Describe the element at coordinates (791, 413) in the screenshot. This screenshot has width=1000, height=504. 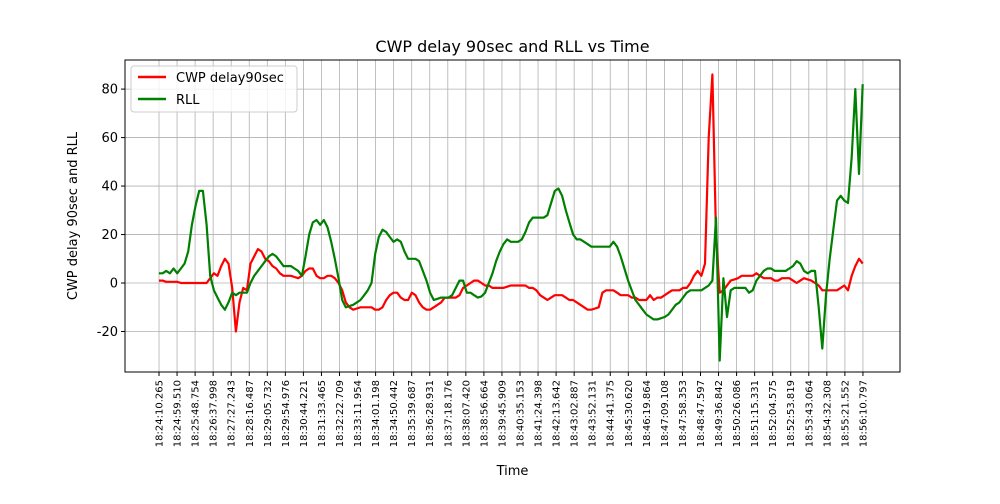
I see `x-tick-label: 18:52:53.819` at that location.